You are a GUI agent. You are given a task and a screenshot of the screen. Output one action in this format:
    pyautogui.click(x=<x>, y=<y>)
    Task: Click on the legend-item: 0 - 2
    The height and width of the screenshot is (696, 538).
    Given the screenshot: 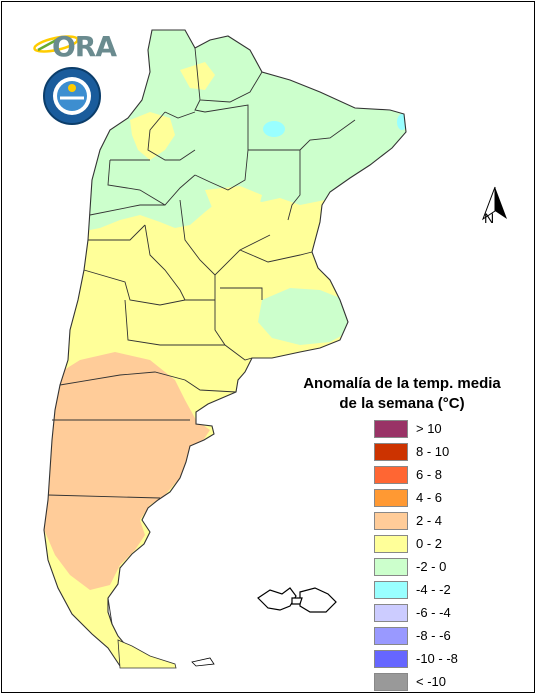 What is the action you would take?
    pyautogui.click(x=449, y=544)
    